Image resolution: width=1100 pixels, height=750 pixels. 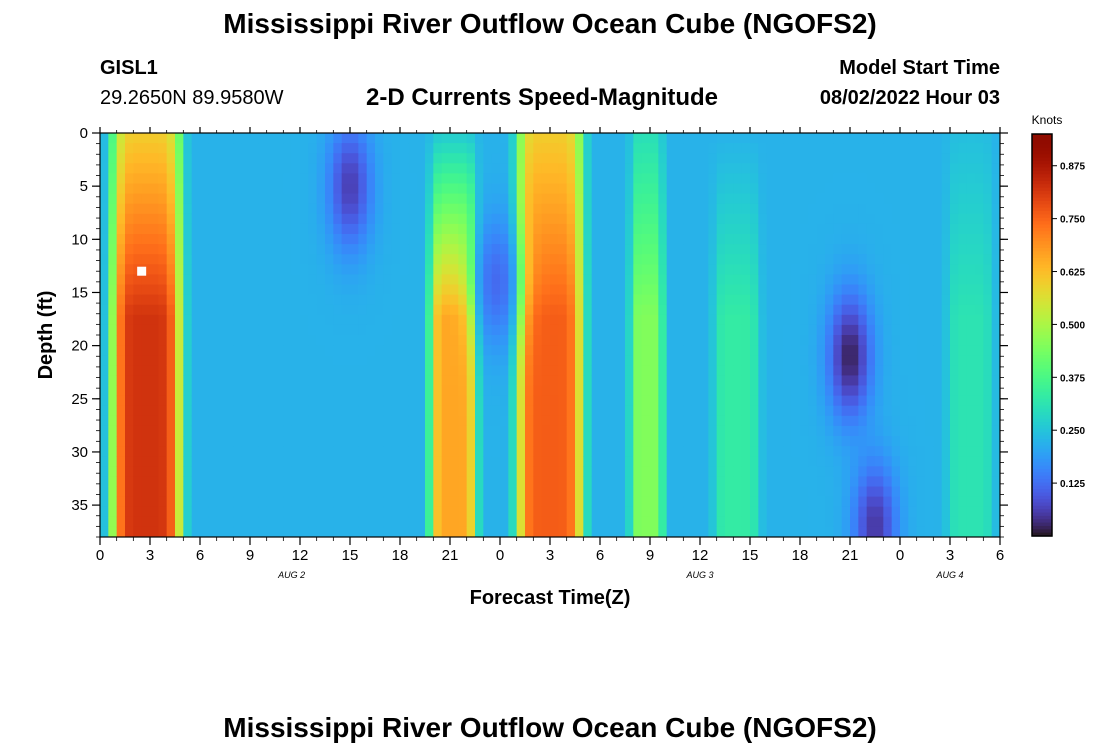 What do you see at coordinates (1042, 471) in the screenshot?
I see `colorbar-segment` at bounding box center [1042, 471].